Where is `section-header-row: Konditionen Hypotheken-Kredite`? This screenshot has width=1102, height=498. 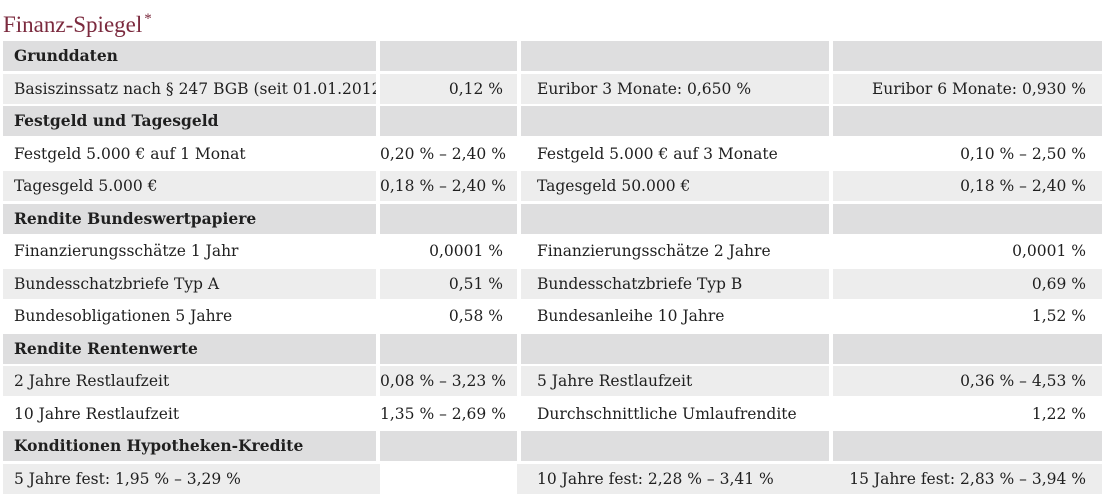 section-header-row: Konditionen Hypotheken-Kredite is located at coordinates (551, 447).